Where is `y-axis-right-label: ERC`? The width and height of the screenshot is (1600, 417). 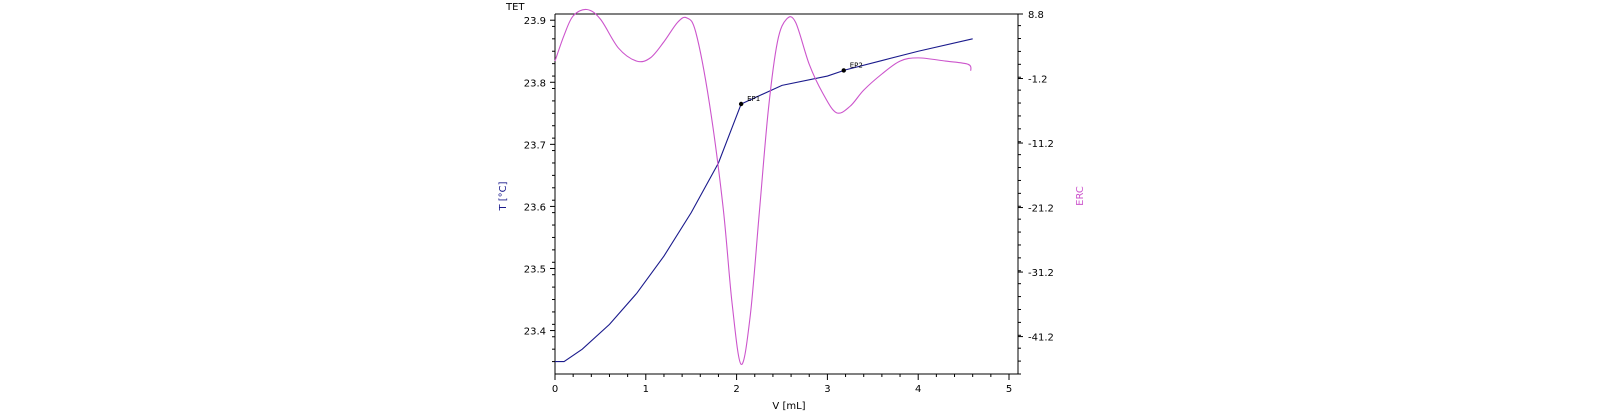 y-axis-right-label: ERC is located at coordinates (1080, 196).